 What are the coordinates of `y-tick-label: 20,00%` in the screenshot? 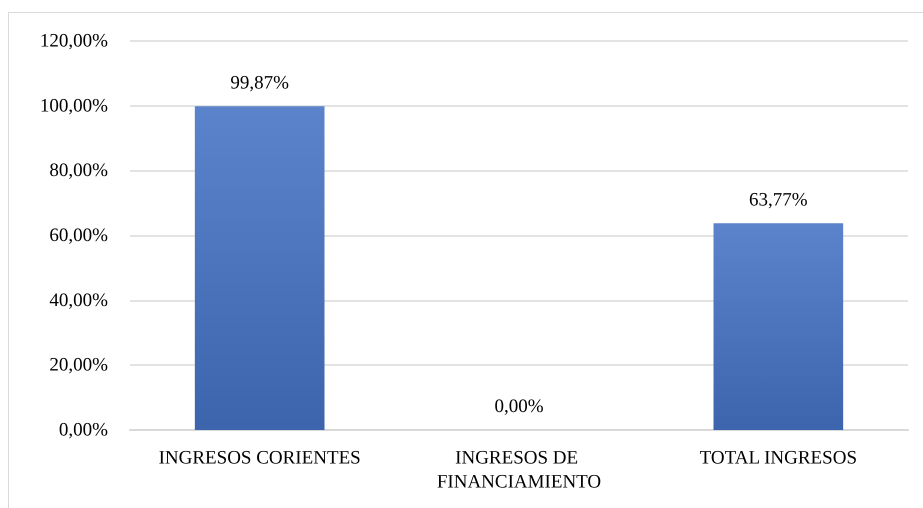 It's located at (78, 365).